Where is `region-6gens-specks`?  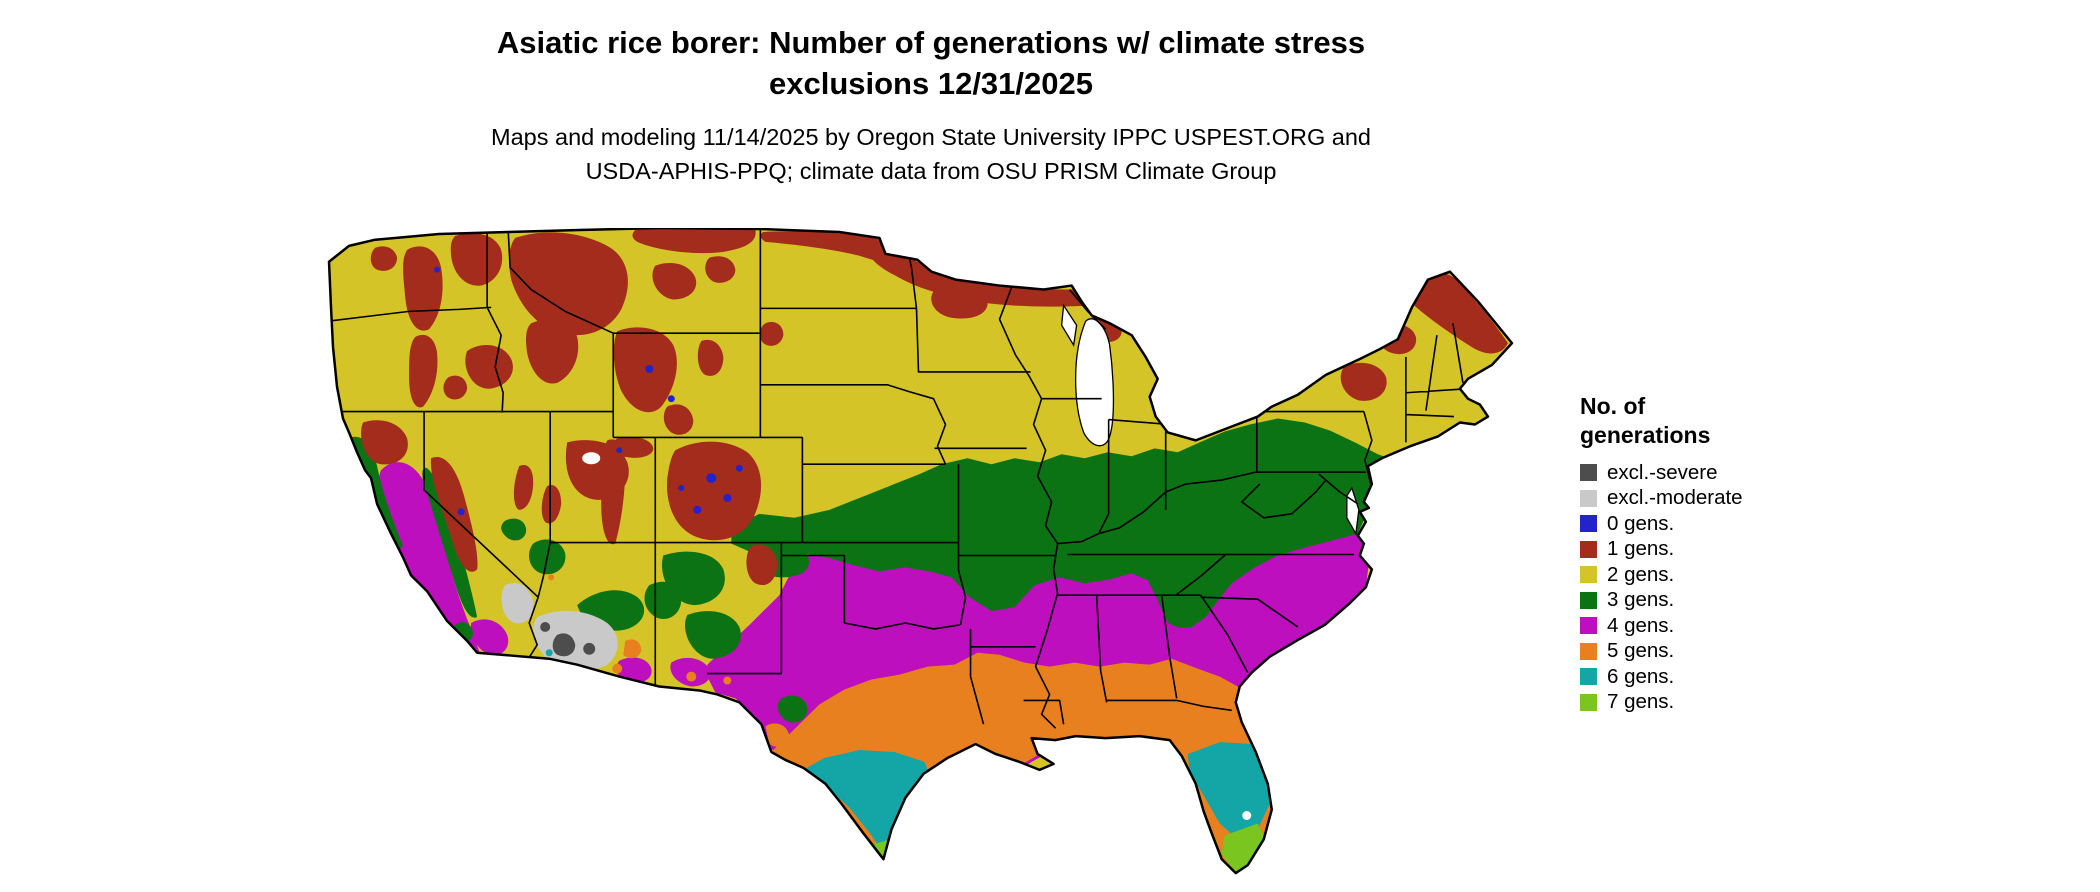
region-6gens-specks is located at coordinates (549, 653).